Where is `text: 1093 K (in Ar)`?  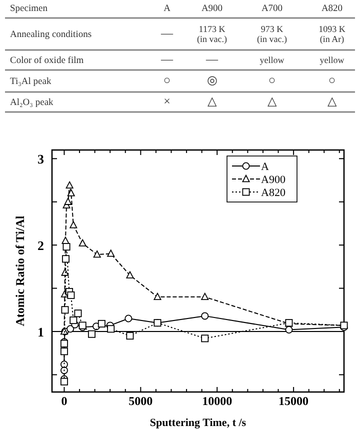 text: 1093 K (in Ar) is located at coordinates (332, 34).